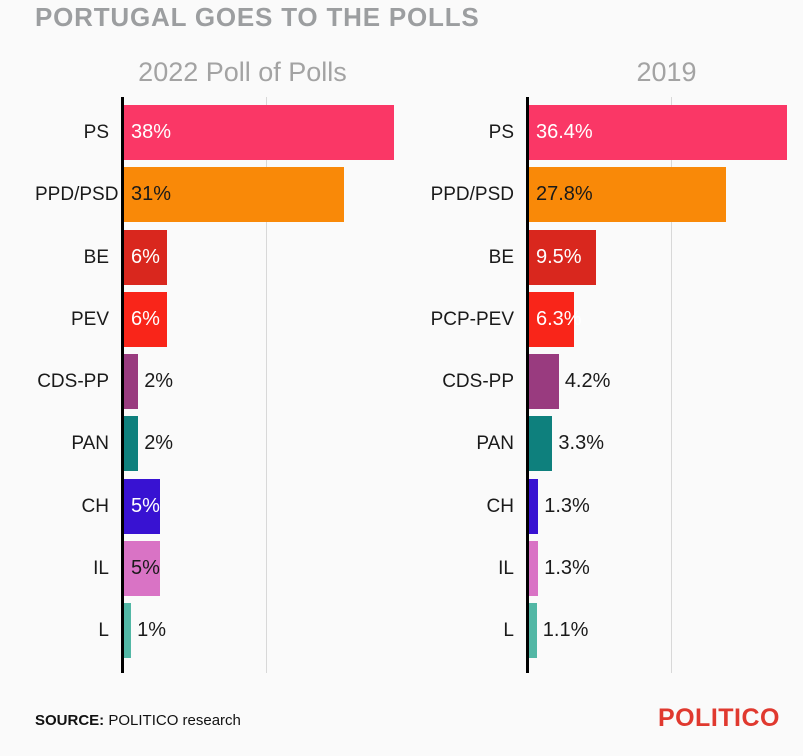 This screenshot has height=756, width=803. What do you see at coordinates (89, 319) in the screenshot?
I see `category-label: PEV` at bounding box center [89, 319].